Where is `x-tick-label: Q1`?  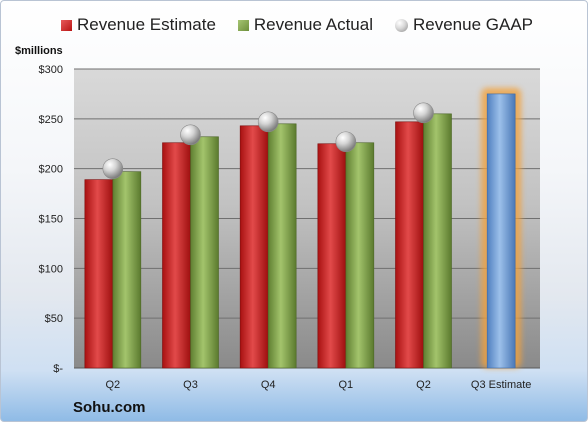 x-tick-label: Q1 is located at coordinates (345, 385).